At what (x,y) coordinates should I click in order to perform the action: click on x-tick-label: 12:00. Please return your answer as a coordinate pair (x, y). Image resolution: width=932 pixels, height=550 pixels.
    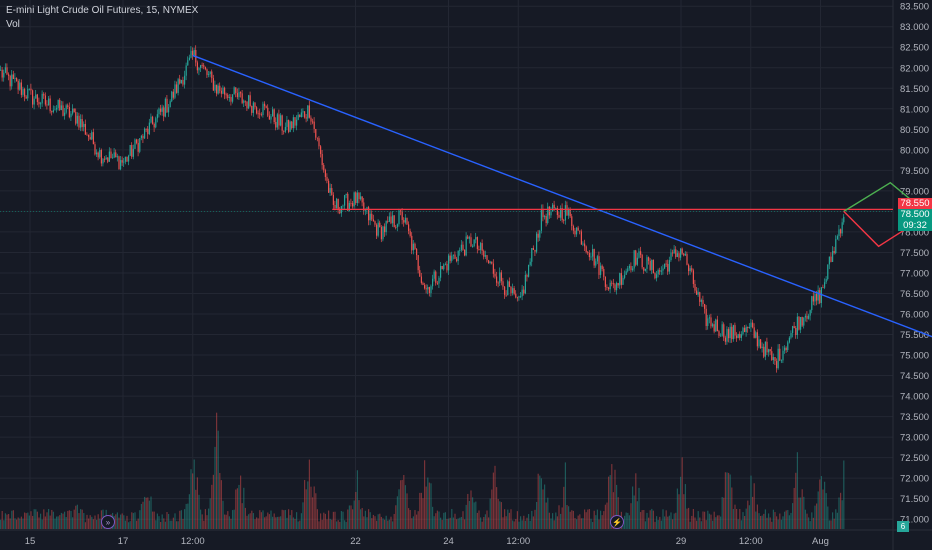
    Looking at the image, I should click on (751, 541).